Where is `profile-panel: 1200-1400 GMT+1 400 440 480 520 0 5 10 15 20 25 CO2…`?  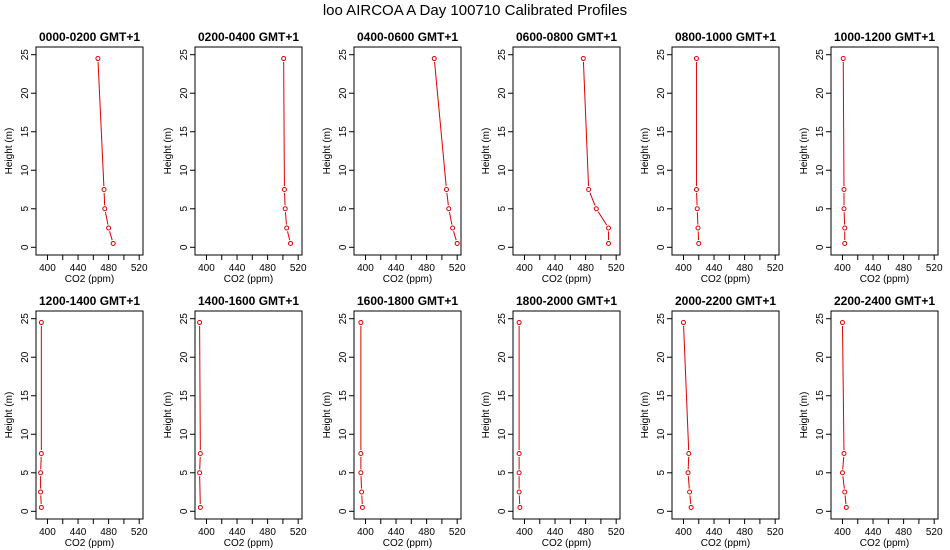 profile-panel: 1200-1400 GMT+1 400 440 480 520 0 5 10 15 20 25 CO2… is located at coordinates (76, 421).